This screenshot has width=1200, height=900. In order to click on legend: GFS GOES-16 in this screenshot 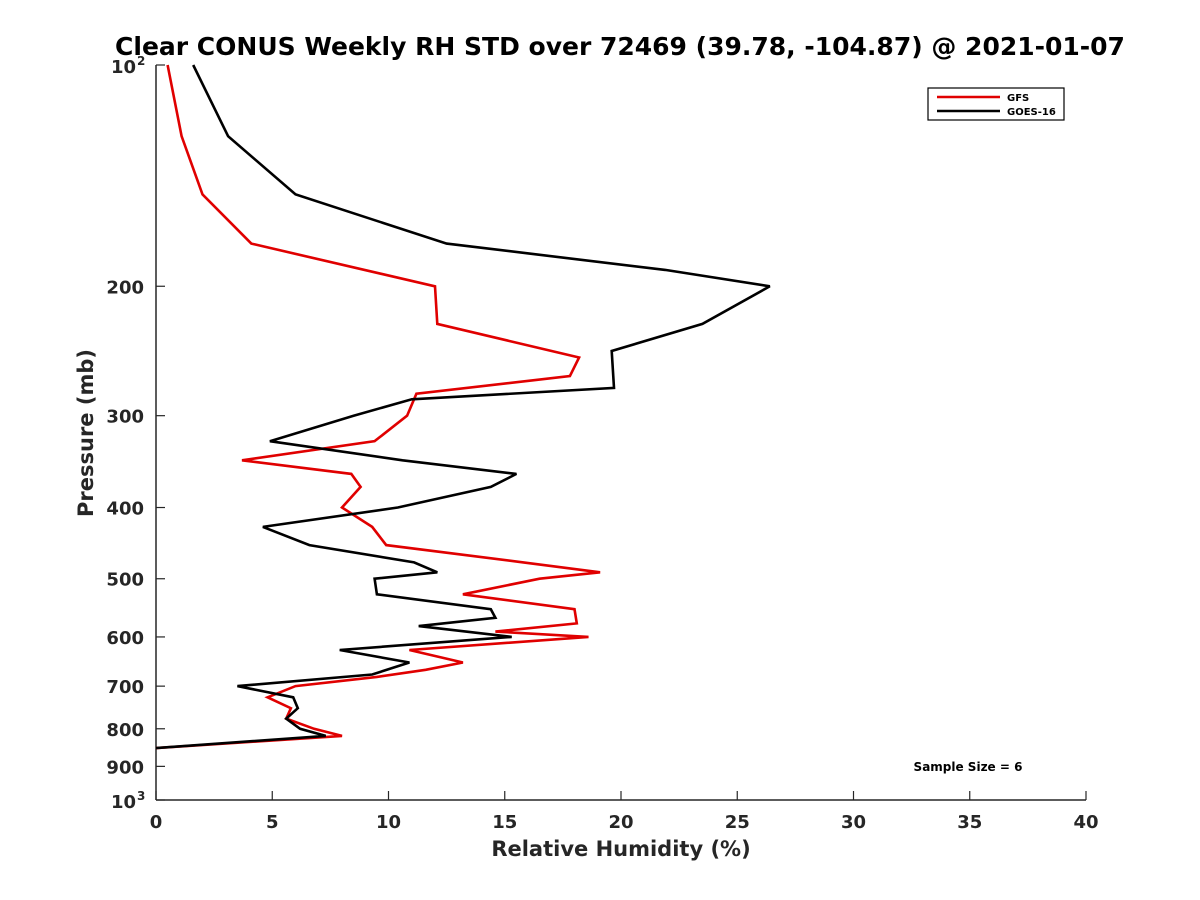, I will do `click(996, 104)`.